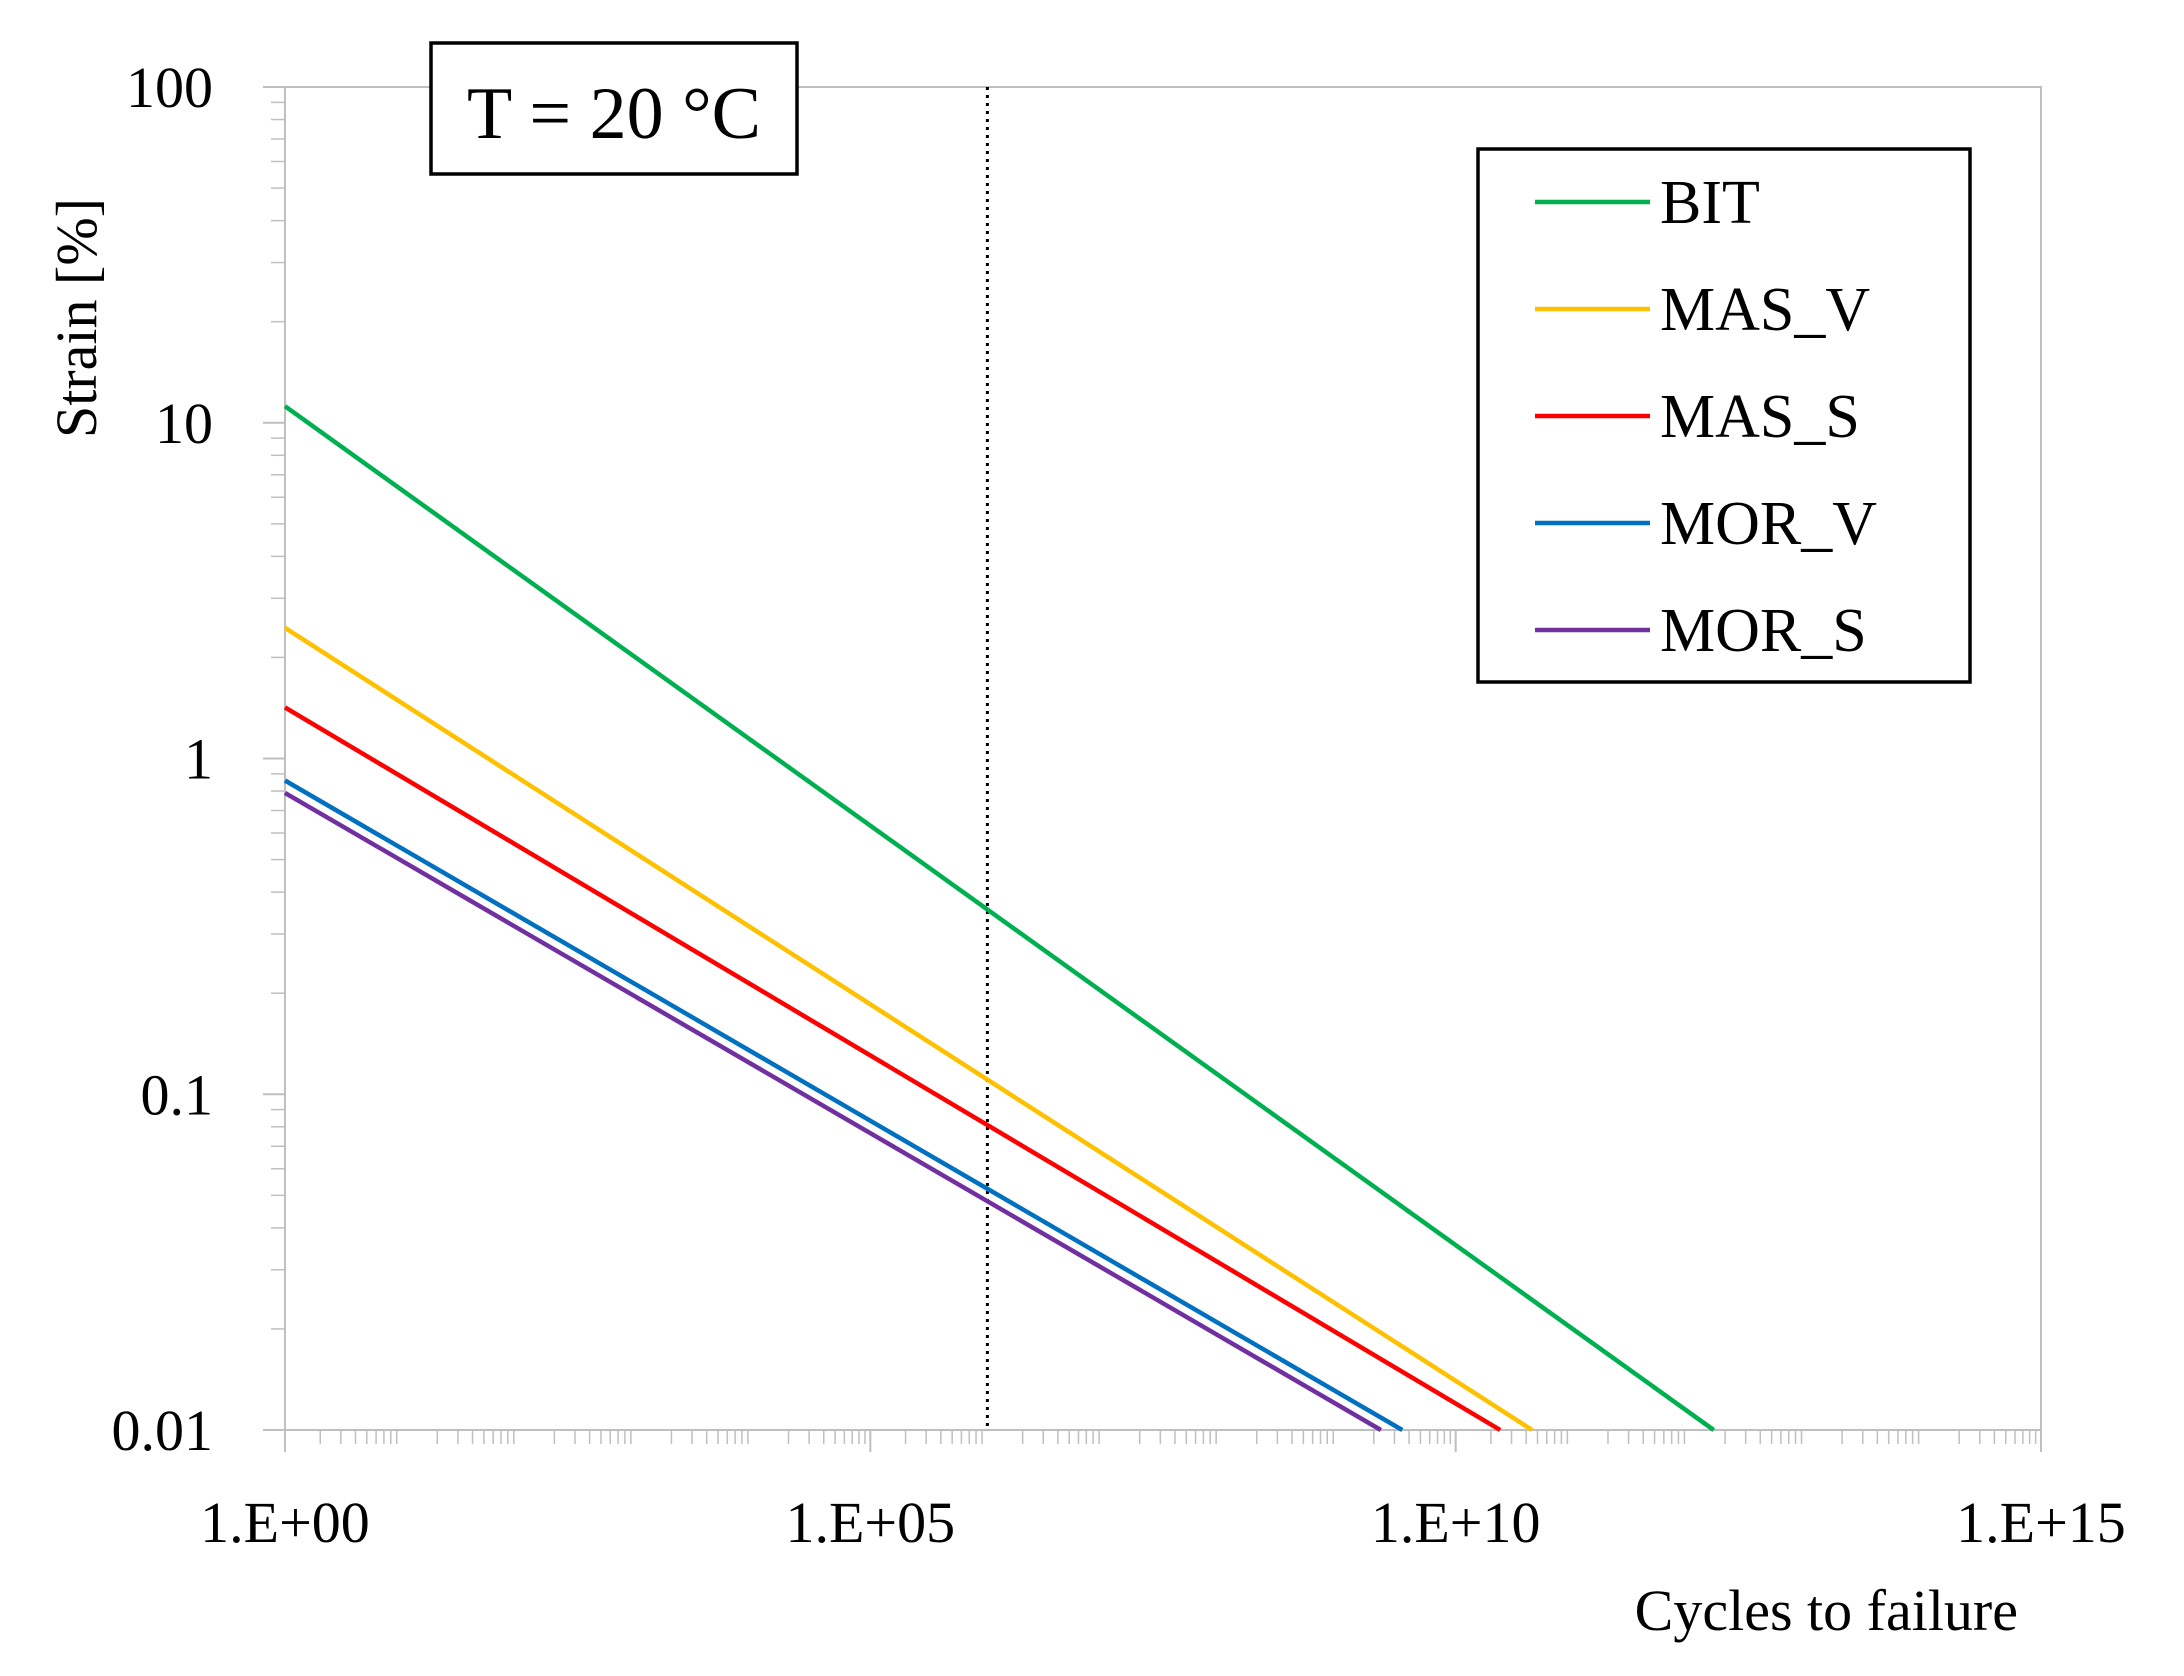 Image resolution: width=2184 pixels, height=1676 pixels. Describe the element at coordinates (169, 87) in the screenshot. I see `y-tick-label: 100` at that location.